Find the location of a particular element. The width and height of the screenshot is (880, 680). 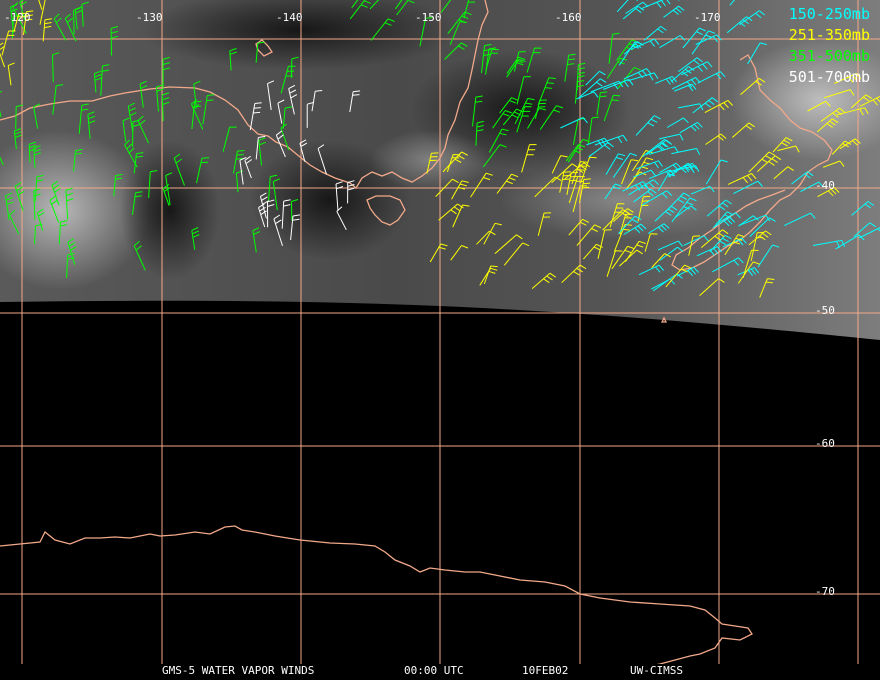

pressure-legend: 150-250mb 251-350mb 351-500mb 501-700mb is located at coordinates (829, 46).